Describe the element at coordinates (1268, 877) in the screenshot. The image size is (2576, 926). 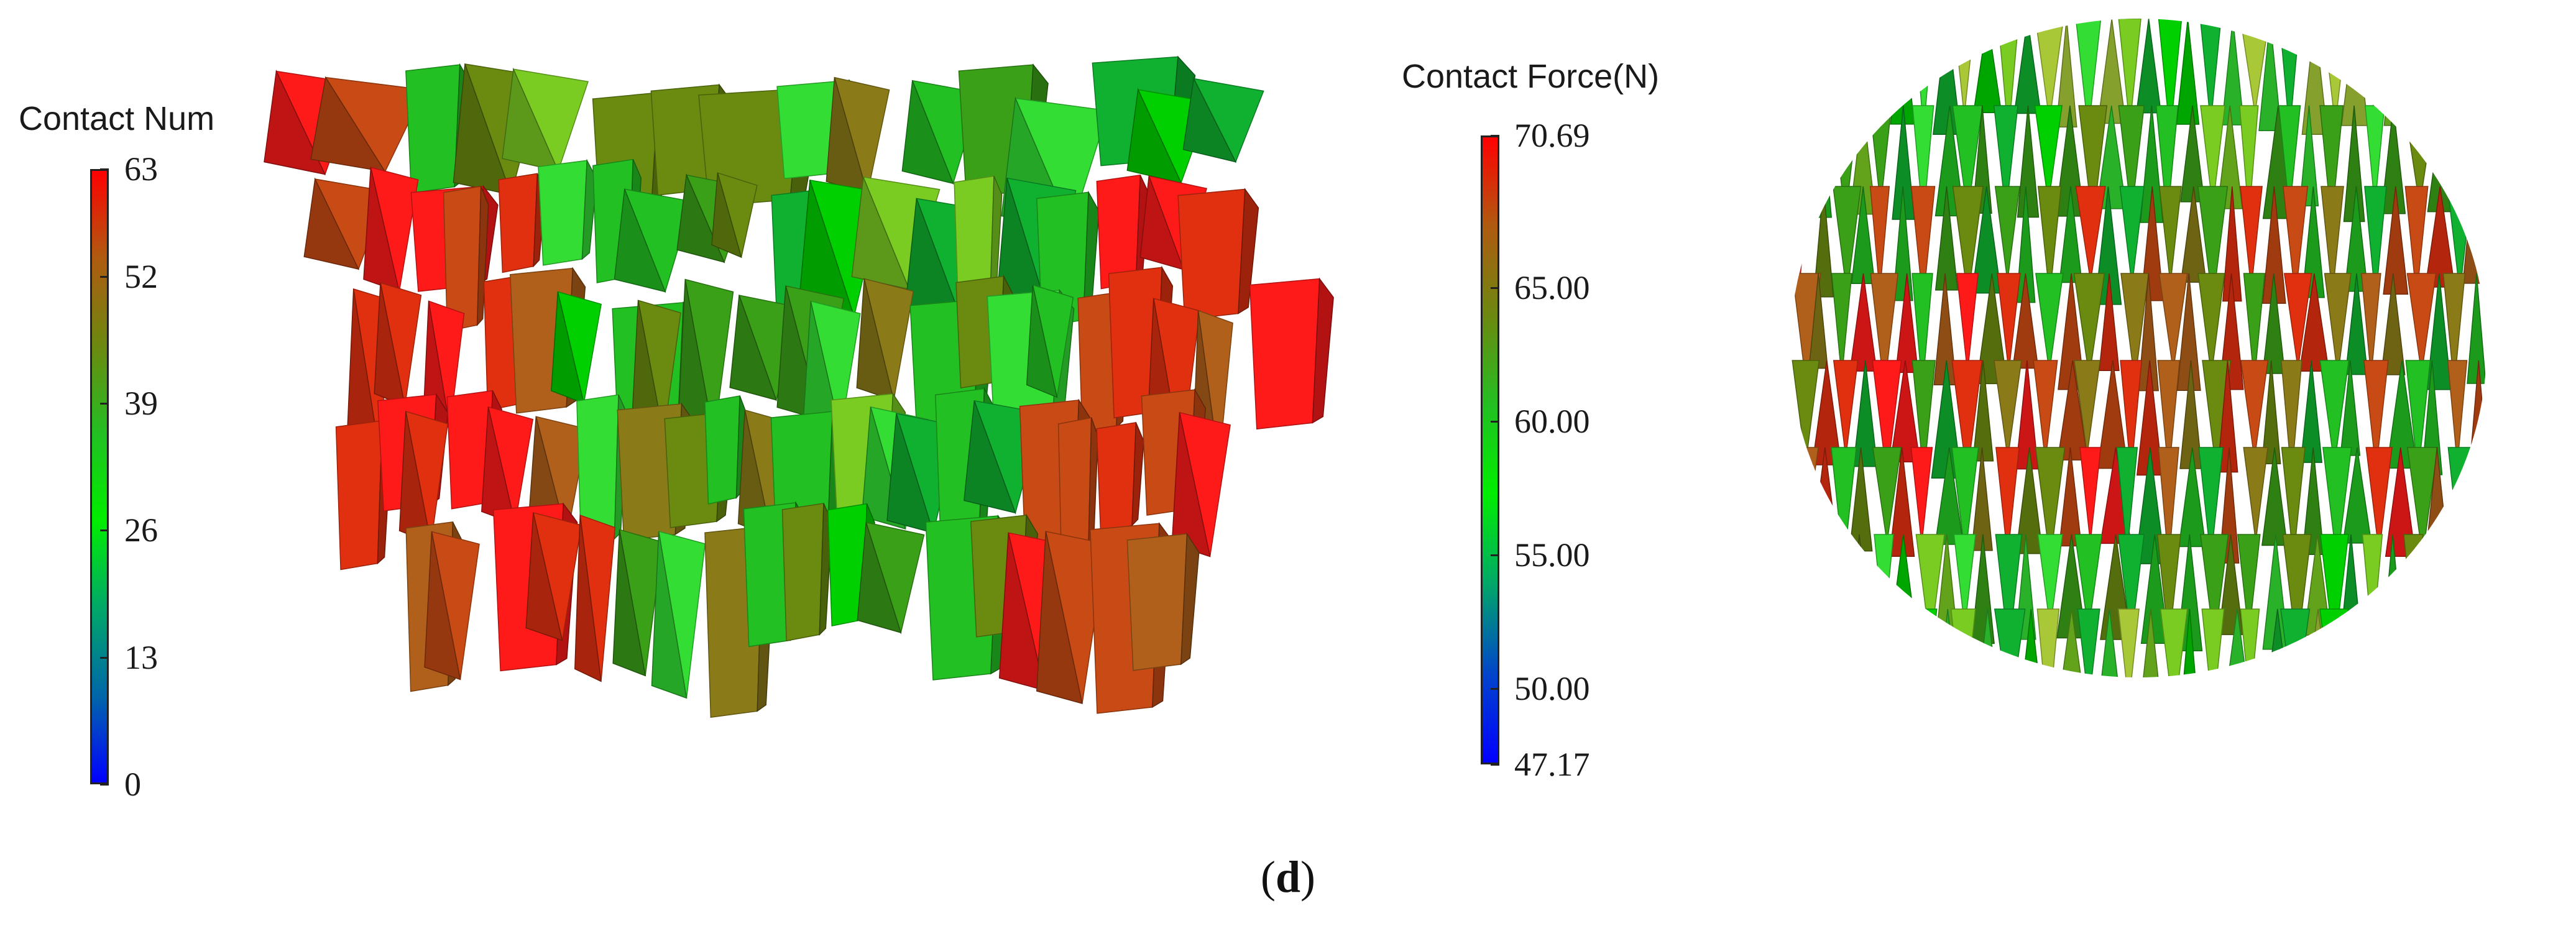
I see `caption-open-paren: (` at that location.